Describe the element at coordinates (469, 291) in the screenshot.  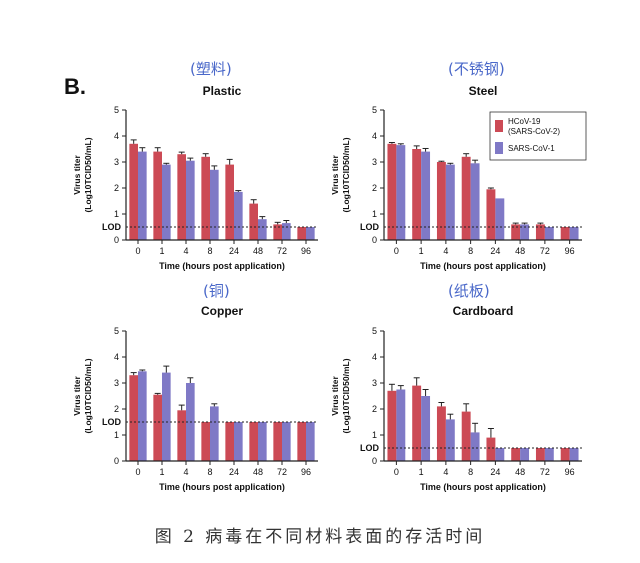
I see `chinese-label-cardboard: (纸板)` at that location.